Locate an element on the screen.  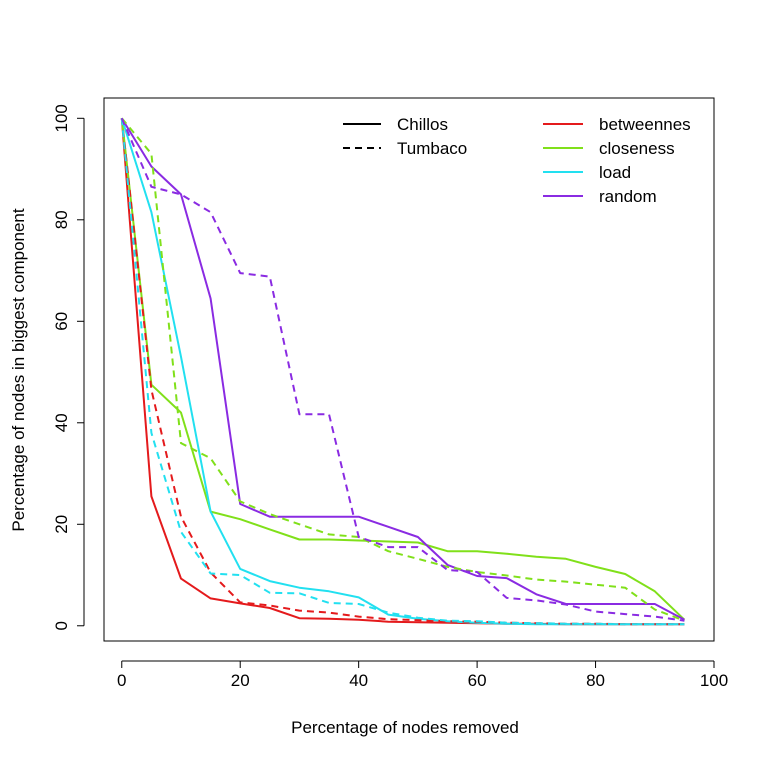
legend-label-chillos: Chillos is located at coordinates (422, 124).